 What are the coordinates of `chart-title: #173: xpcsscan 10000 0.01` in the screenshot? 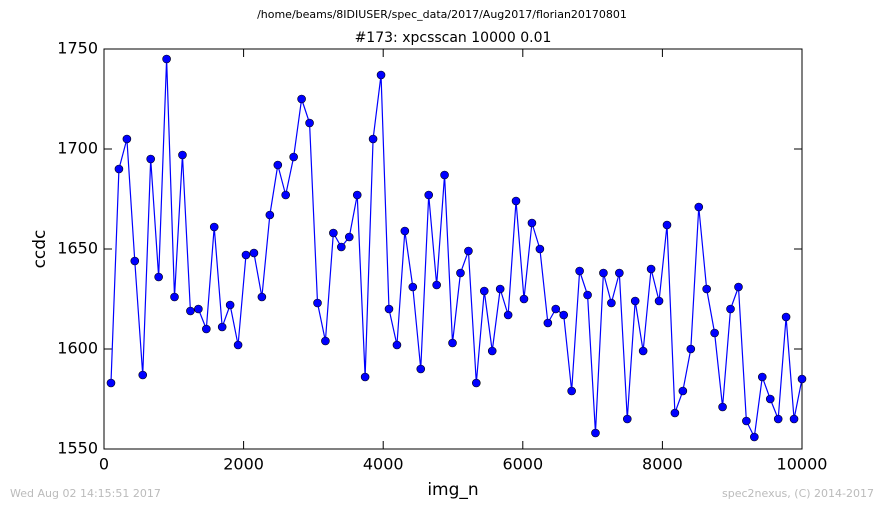 It's located at (453, 38).